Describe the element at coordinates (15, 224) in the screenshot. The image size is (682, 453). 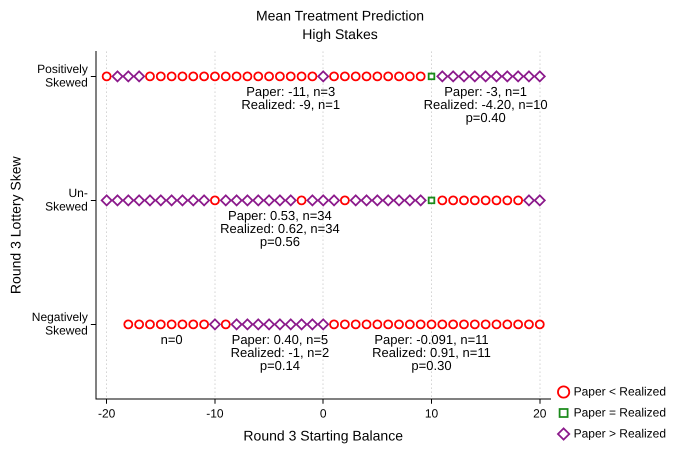
I see `y-axis-title: Round 3 Lottery Skew` at that location.